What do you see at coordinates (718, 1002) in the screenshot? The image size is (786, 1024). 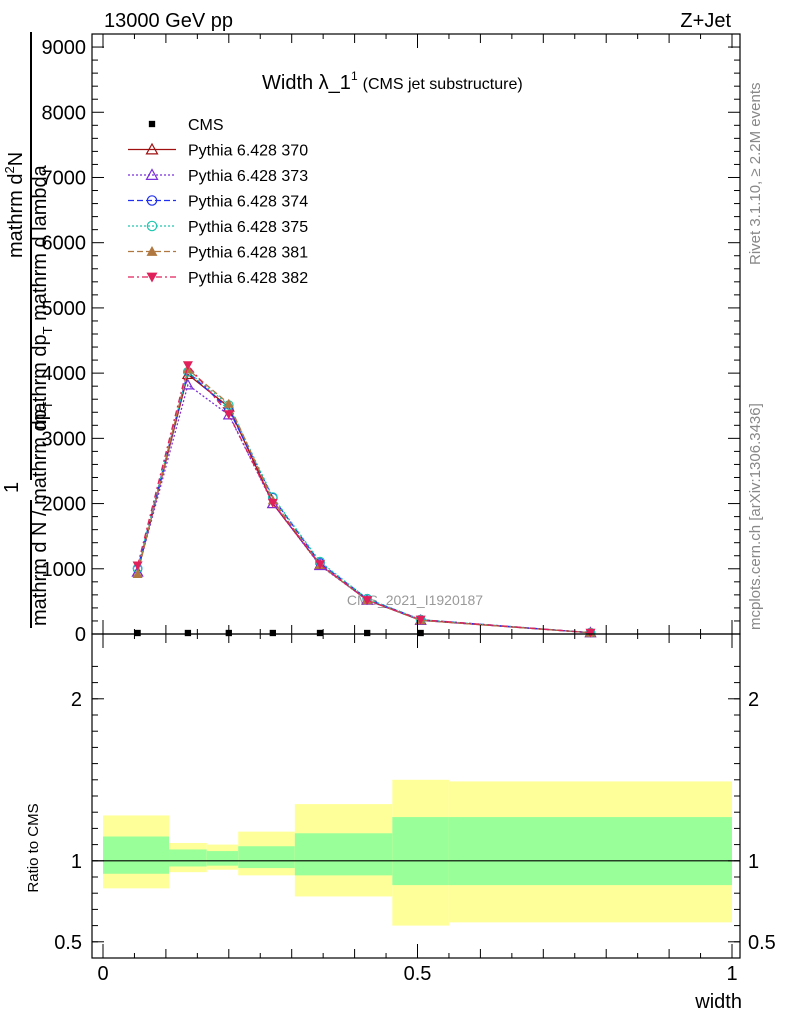 I see `x-axis-label: width` at bounding box center [718, 1002].